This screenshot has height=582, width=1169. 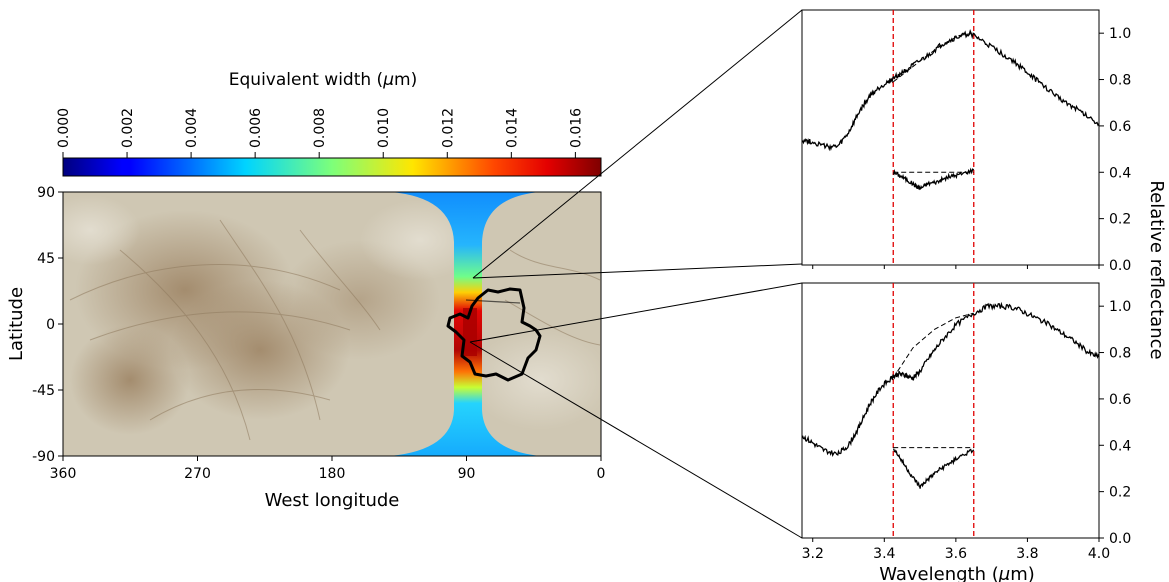 What do you see at coordinates (601, 474) in the screenshot?
I see `map-xtick-label: 0` at bounding box center [601, 474].